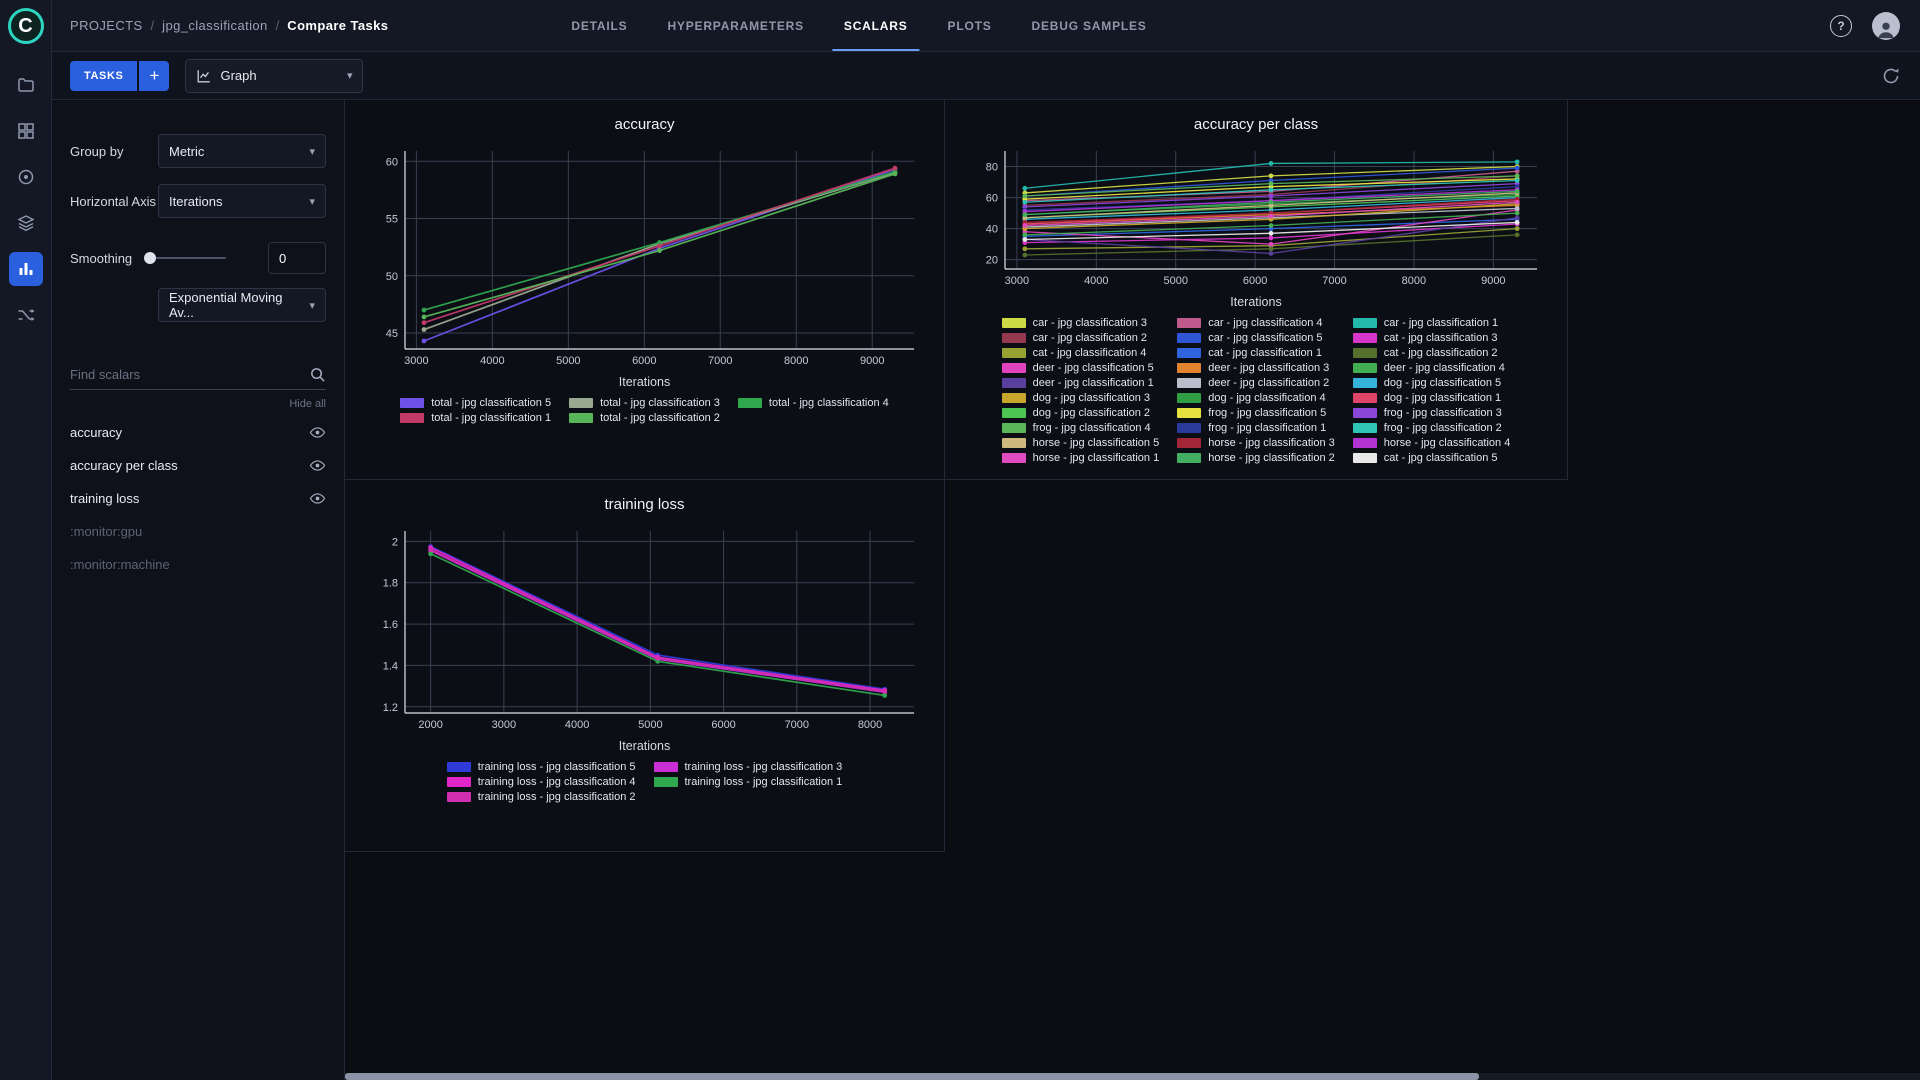 This screenshot has width=1920, height=1080. What do you see at coordinates (876, 25) in the screenshot?
I see `tab-scalars: SCALARS` at bounding box center [876, 25].